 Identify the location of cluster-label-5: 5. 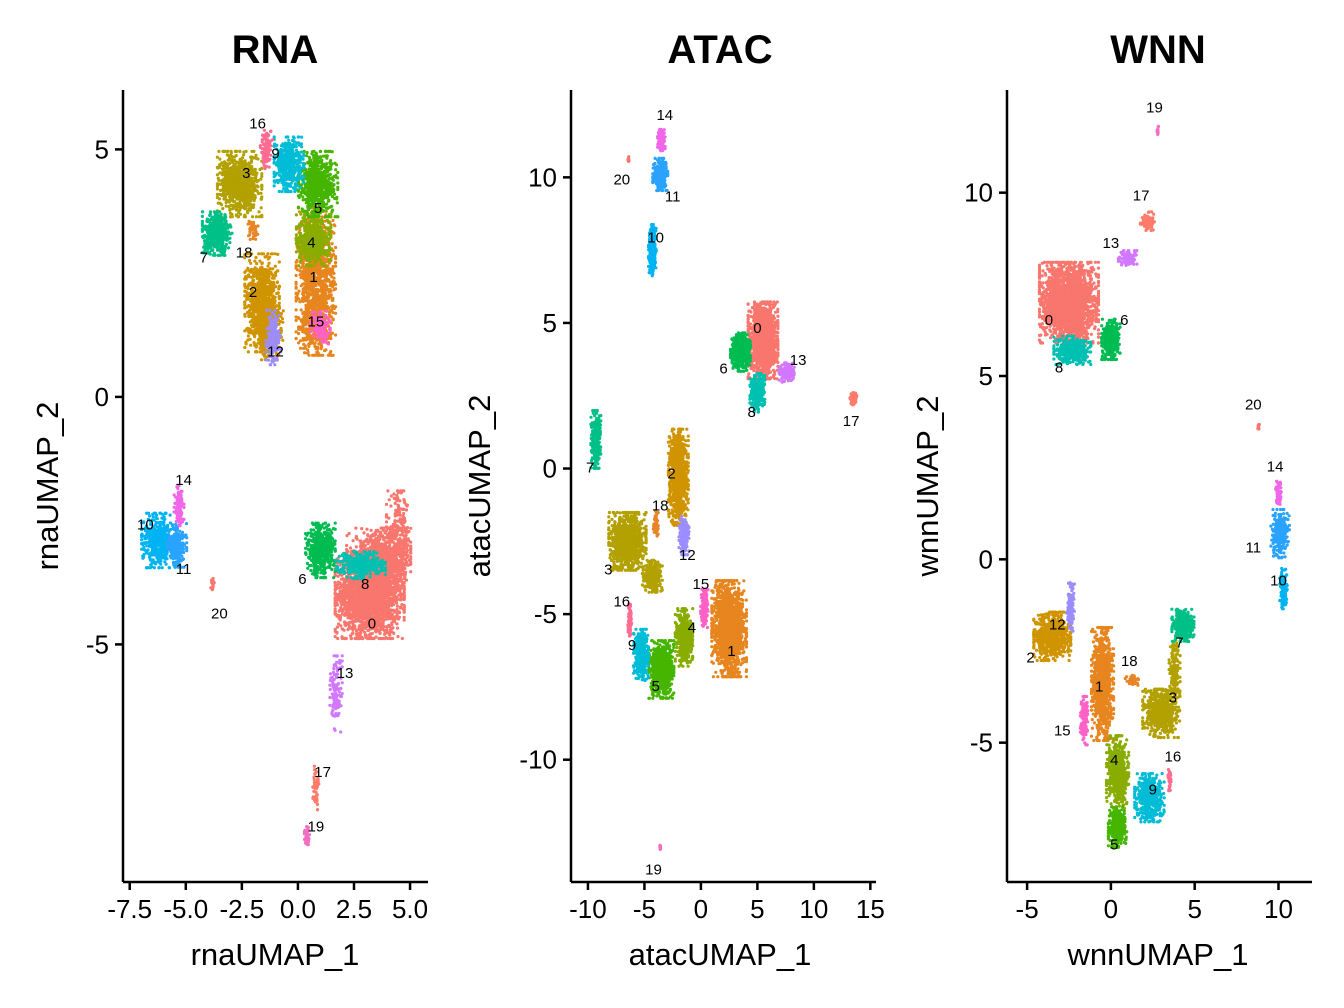
(318, 208).